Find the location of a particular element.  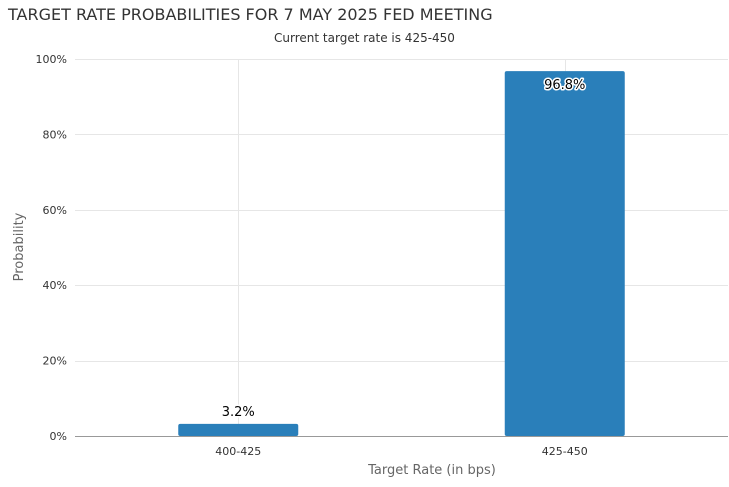

chart-subtitle: Current target rate is 425-450 is located at coordinates (364, 38).